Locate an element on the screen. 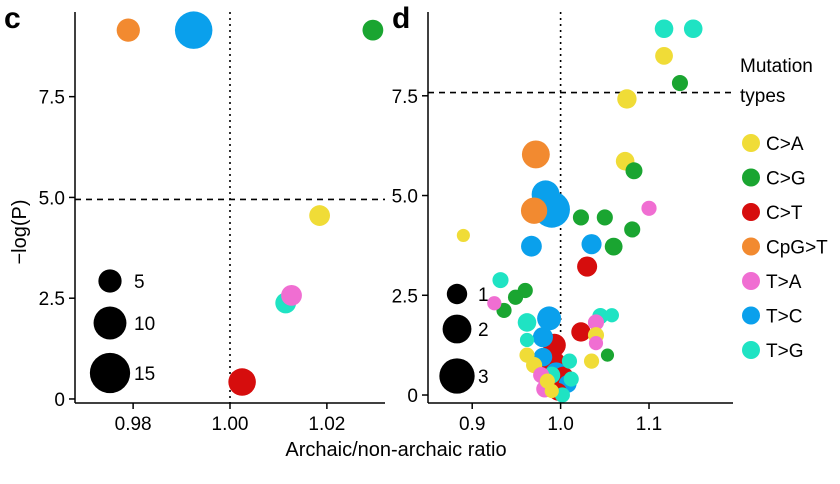  legend-item-cpg-to-t: CpG>T is located at coordinates (785, 248).